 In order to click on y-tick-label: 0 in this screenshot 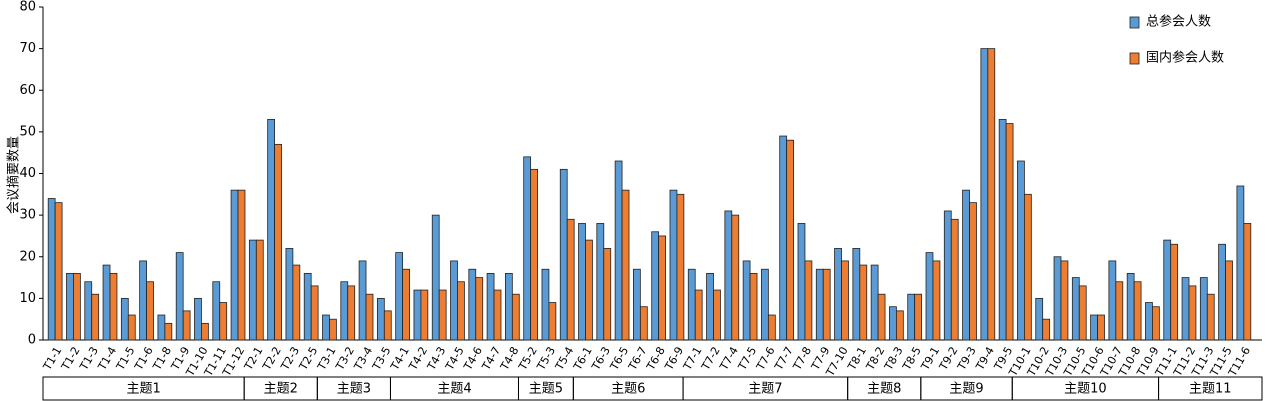, I will do `click(32, 340)`.